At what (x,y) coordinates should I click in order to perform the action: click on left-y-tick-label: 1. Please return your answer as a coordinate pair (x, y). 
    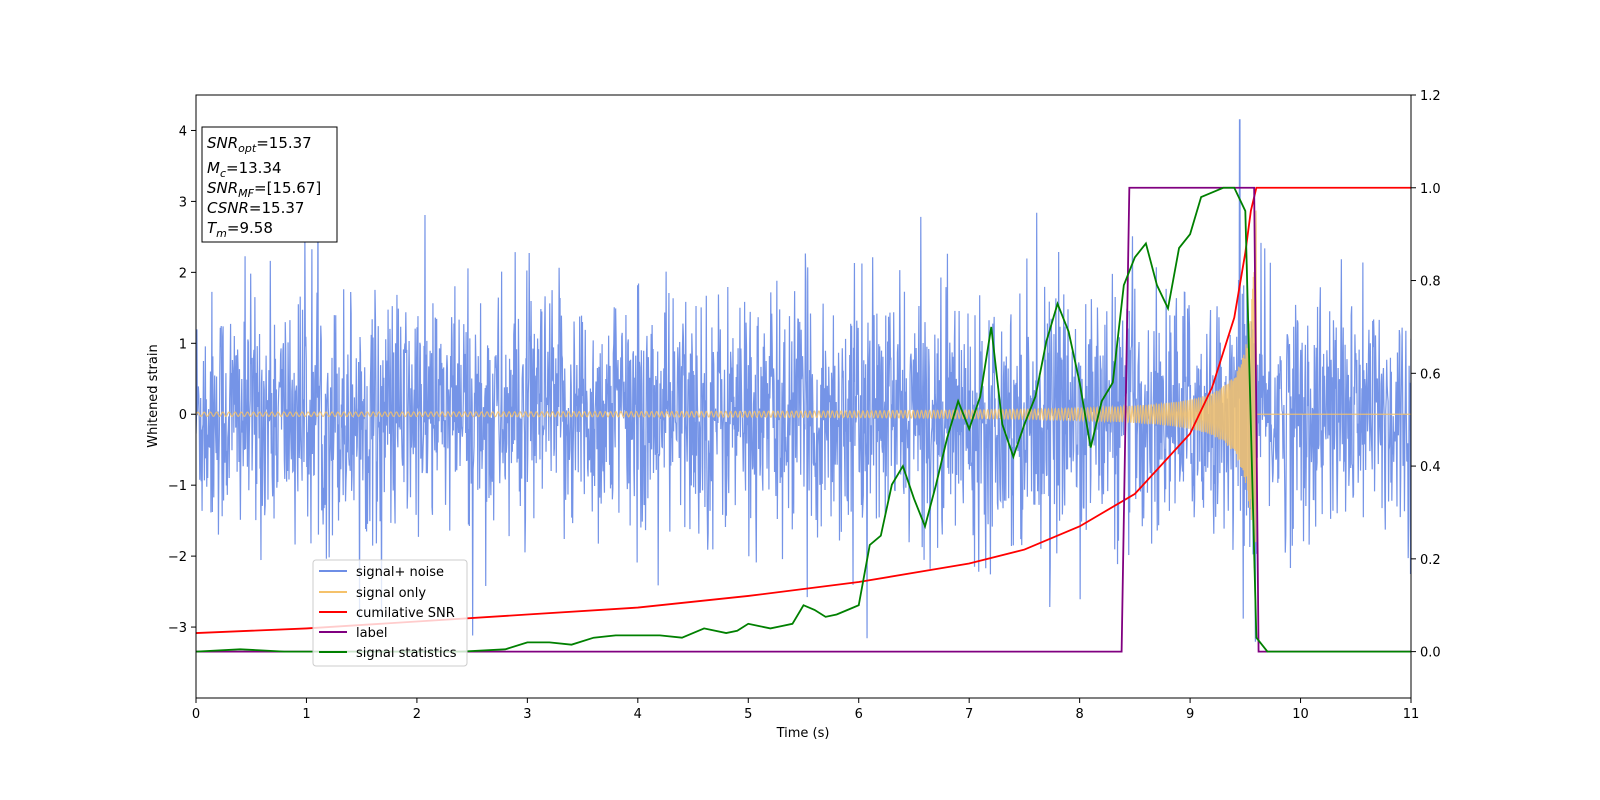
    Looking at the image, I should click on (183, 344).